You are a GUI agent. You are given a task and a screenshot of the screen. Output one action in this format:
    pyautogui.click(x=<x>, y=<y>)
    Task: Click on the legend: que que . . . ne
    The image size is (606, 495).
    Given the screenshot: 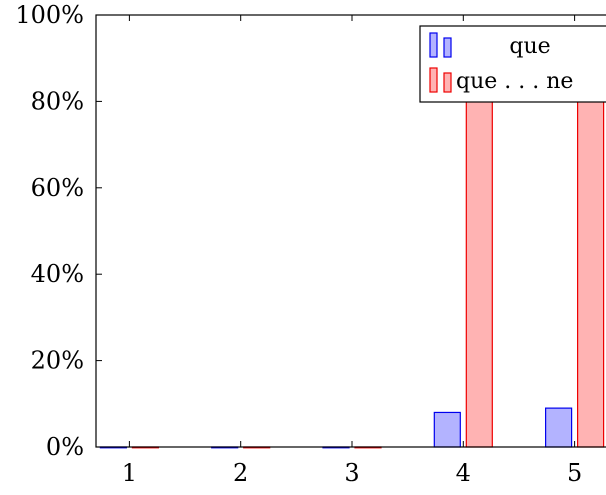 What is the action you would take?
    pyautogui.click(x=512, y=64)
    